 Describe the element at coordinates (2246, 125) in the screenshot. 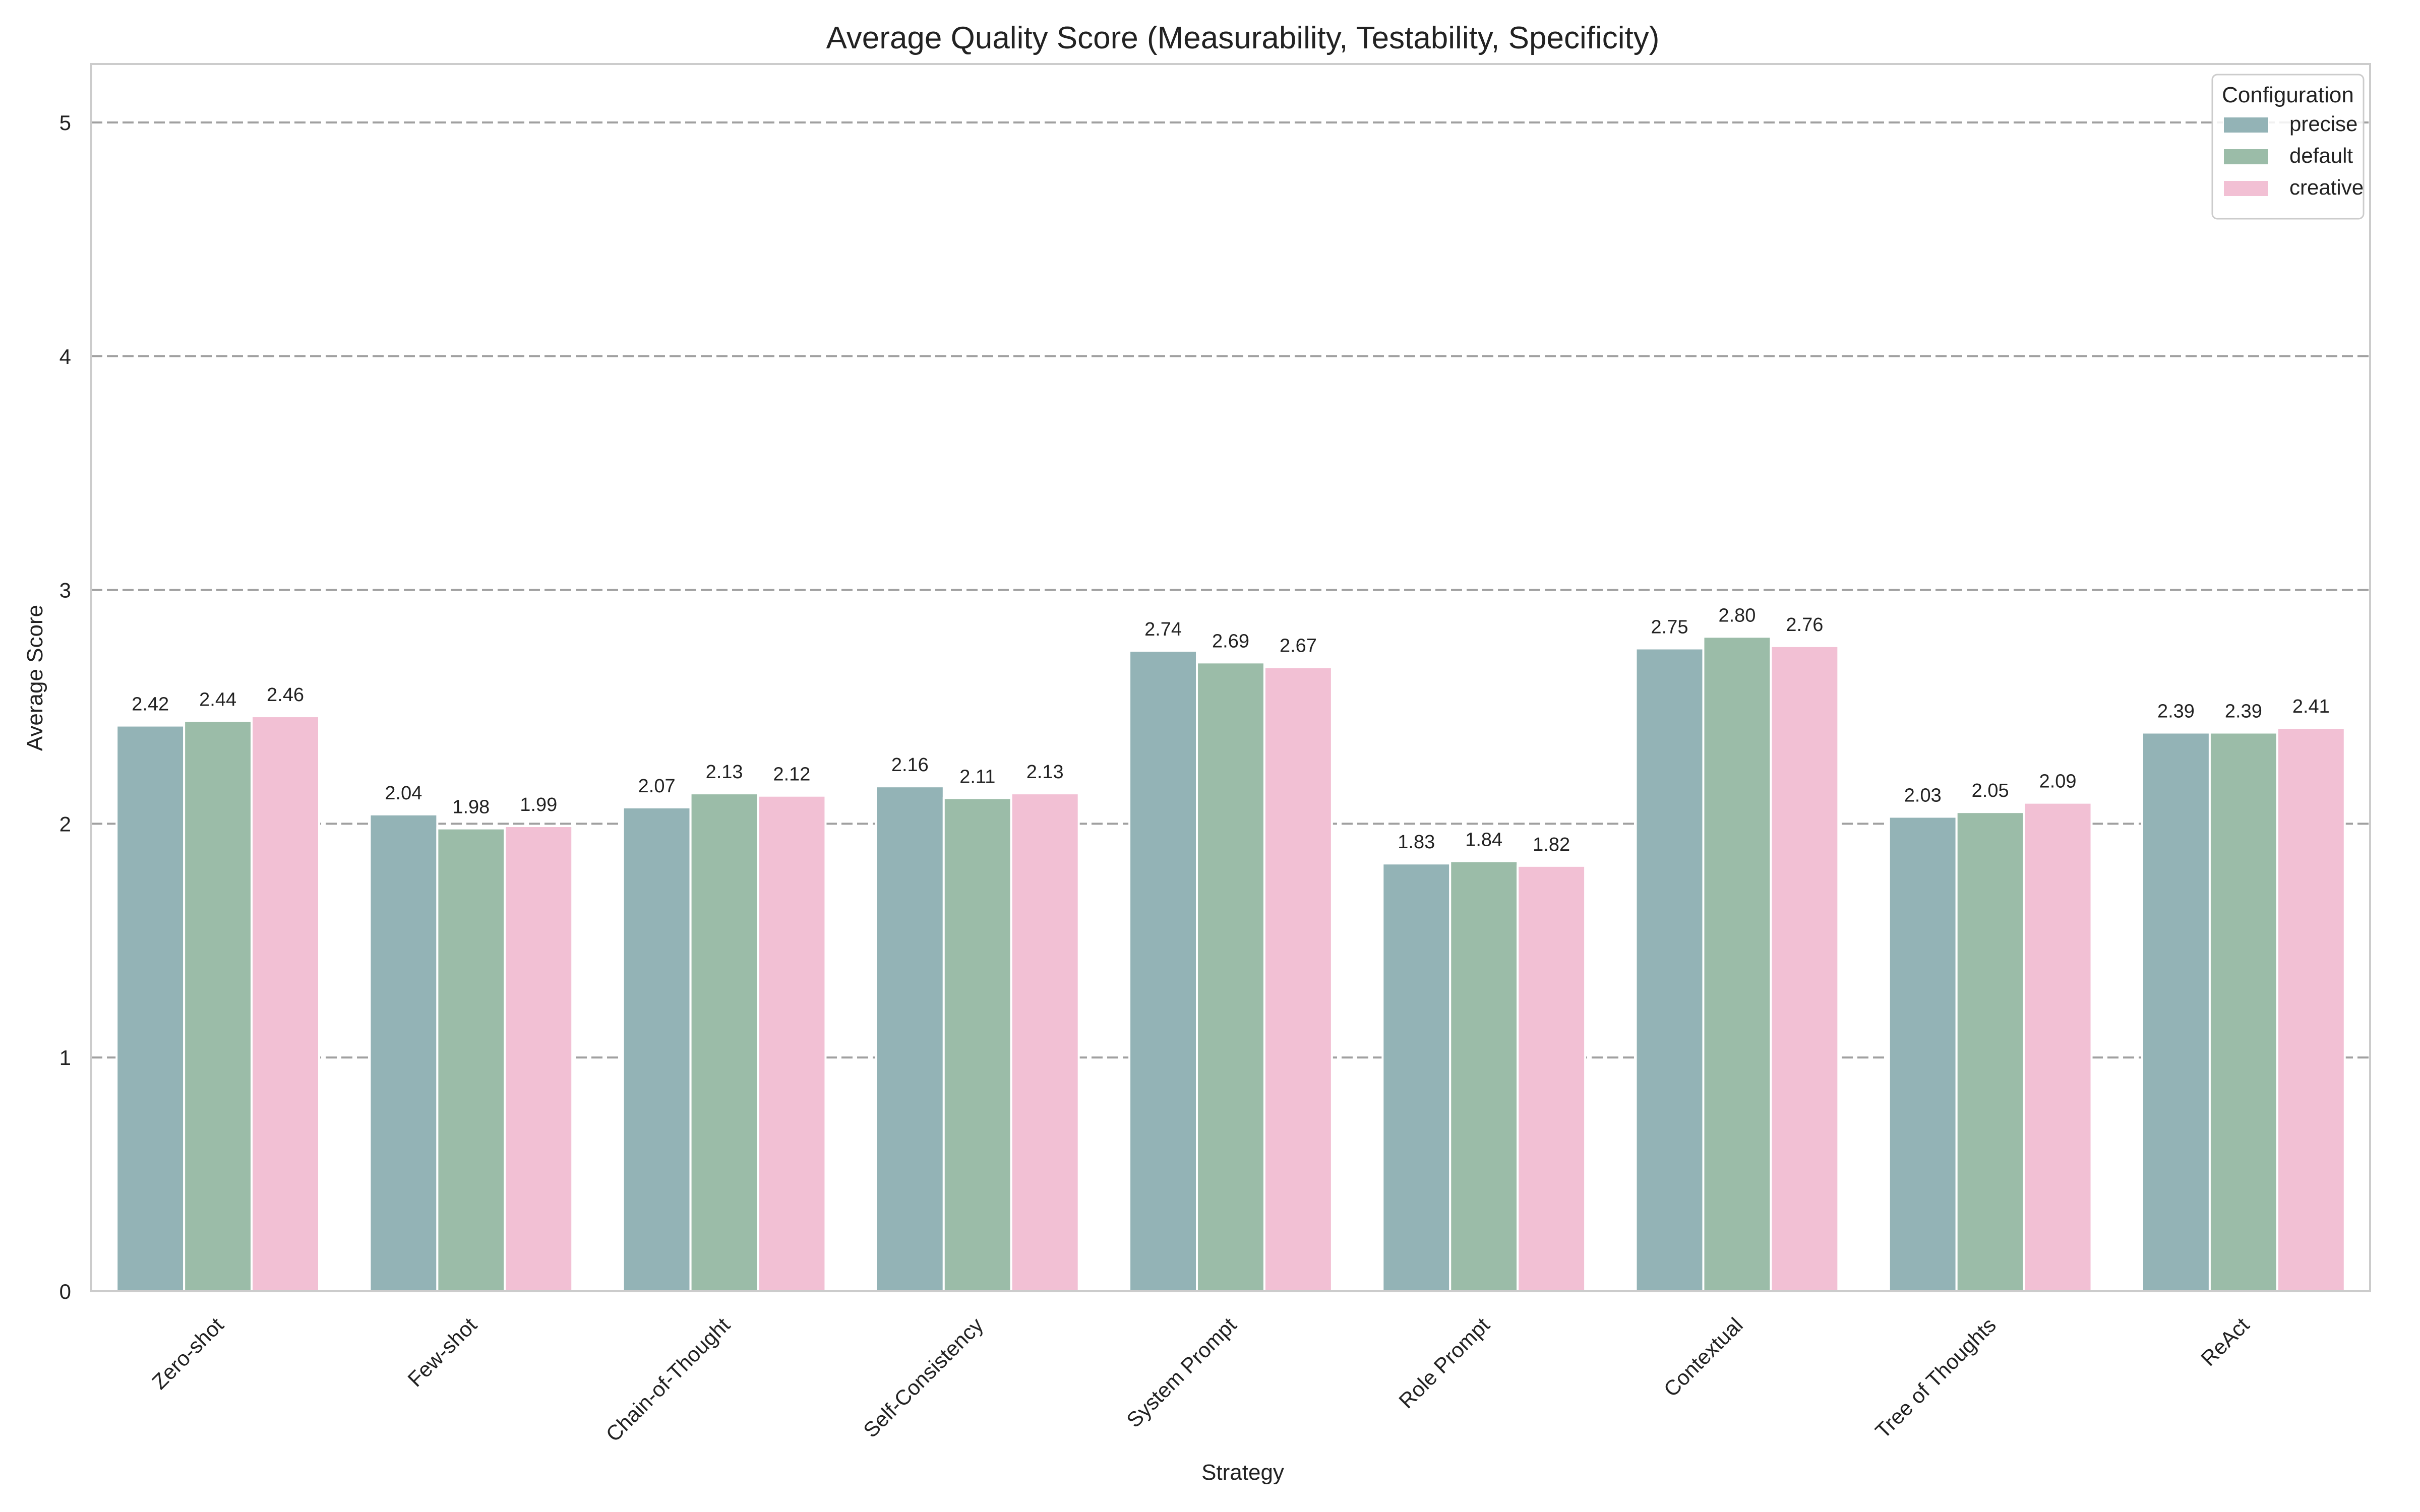

I see `legend-swatch-precise` at that location.